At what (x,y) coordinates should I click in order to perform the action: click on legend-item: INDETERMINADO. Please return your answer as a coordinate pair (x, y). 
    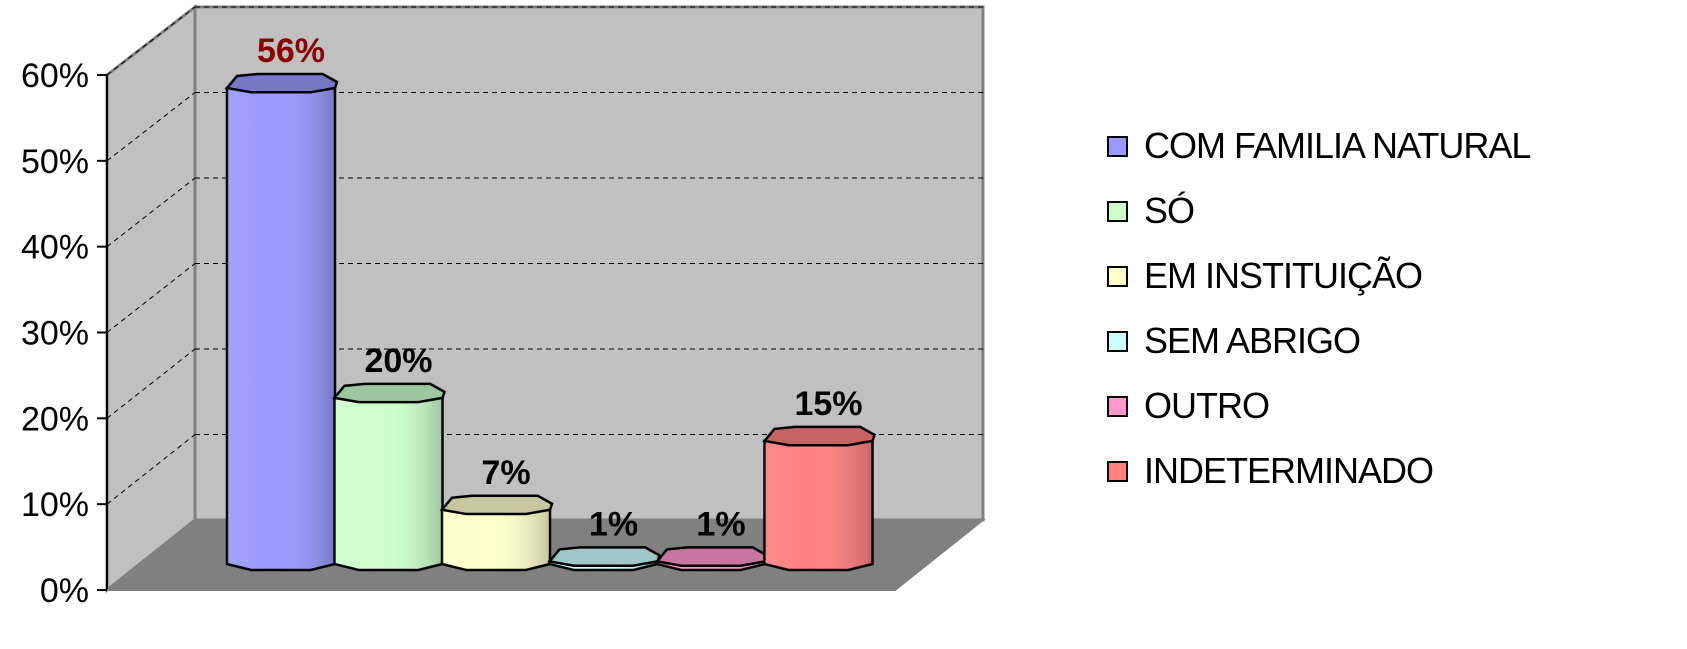
    Looking at the image, I should click on (1270, 470).